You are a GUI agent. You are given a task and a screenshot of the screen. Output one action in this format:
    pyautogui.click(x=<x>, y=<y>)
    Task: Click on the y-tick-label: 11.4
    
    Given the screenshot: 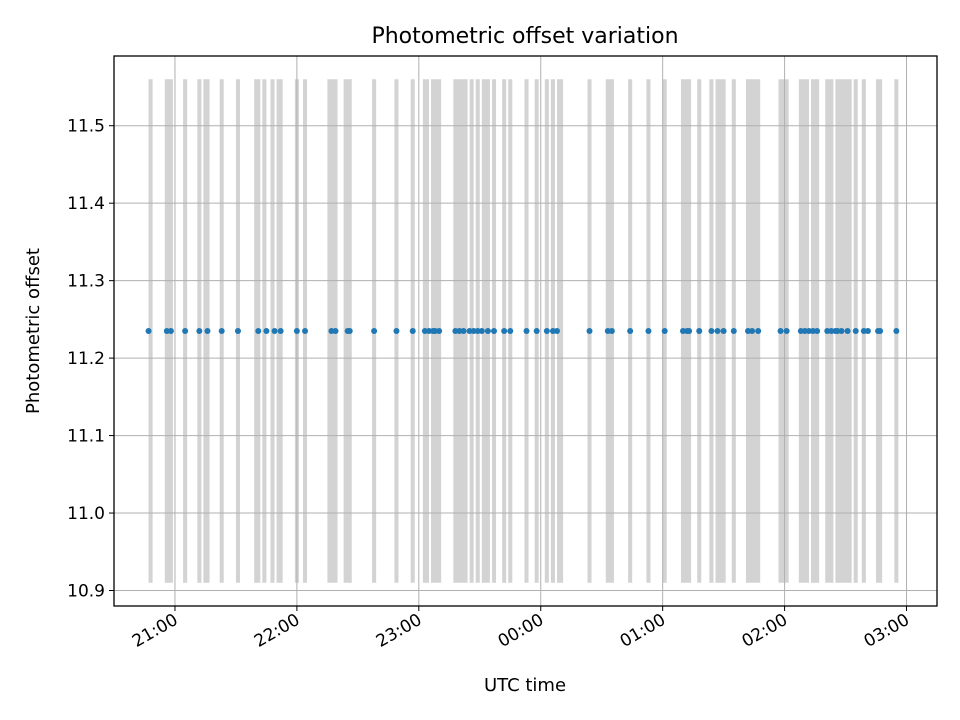 What is the action you would take?
    pyautogui.click(x=86, y=204)
    